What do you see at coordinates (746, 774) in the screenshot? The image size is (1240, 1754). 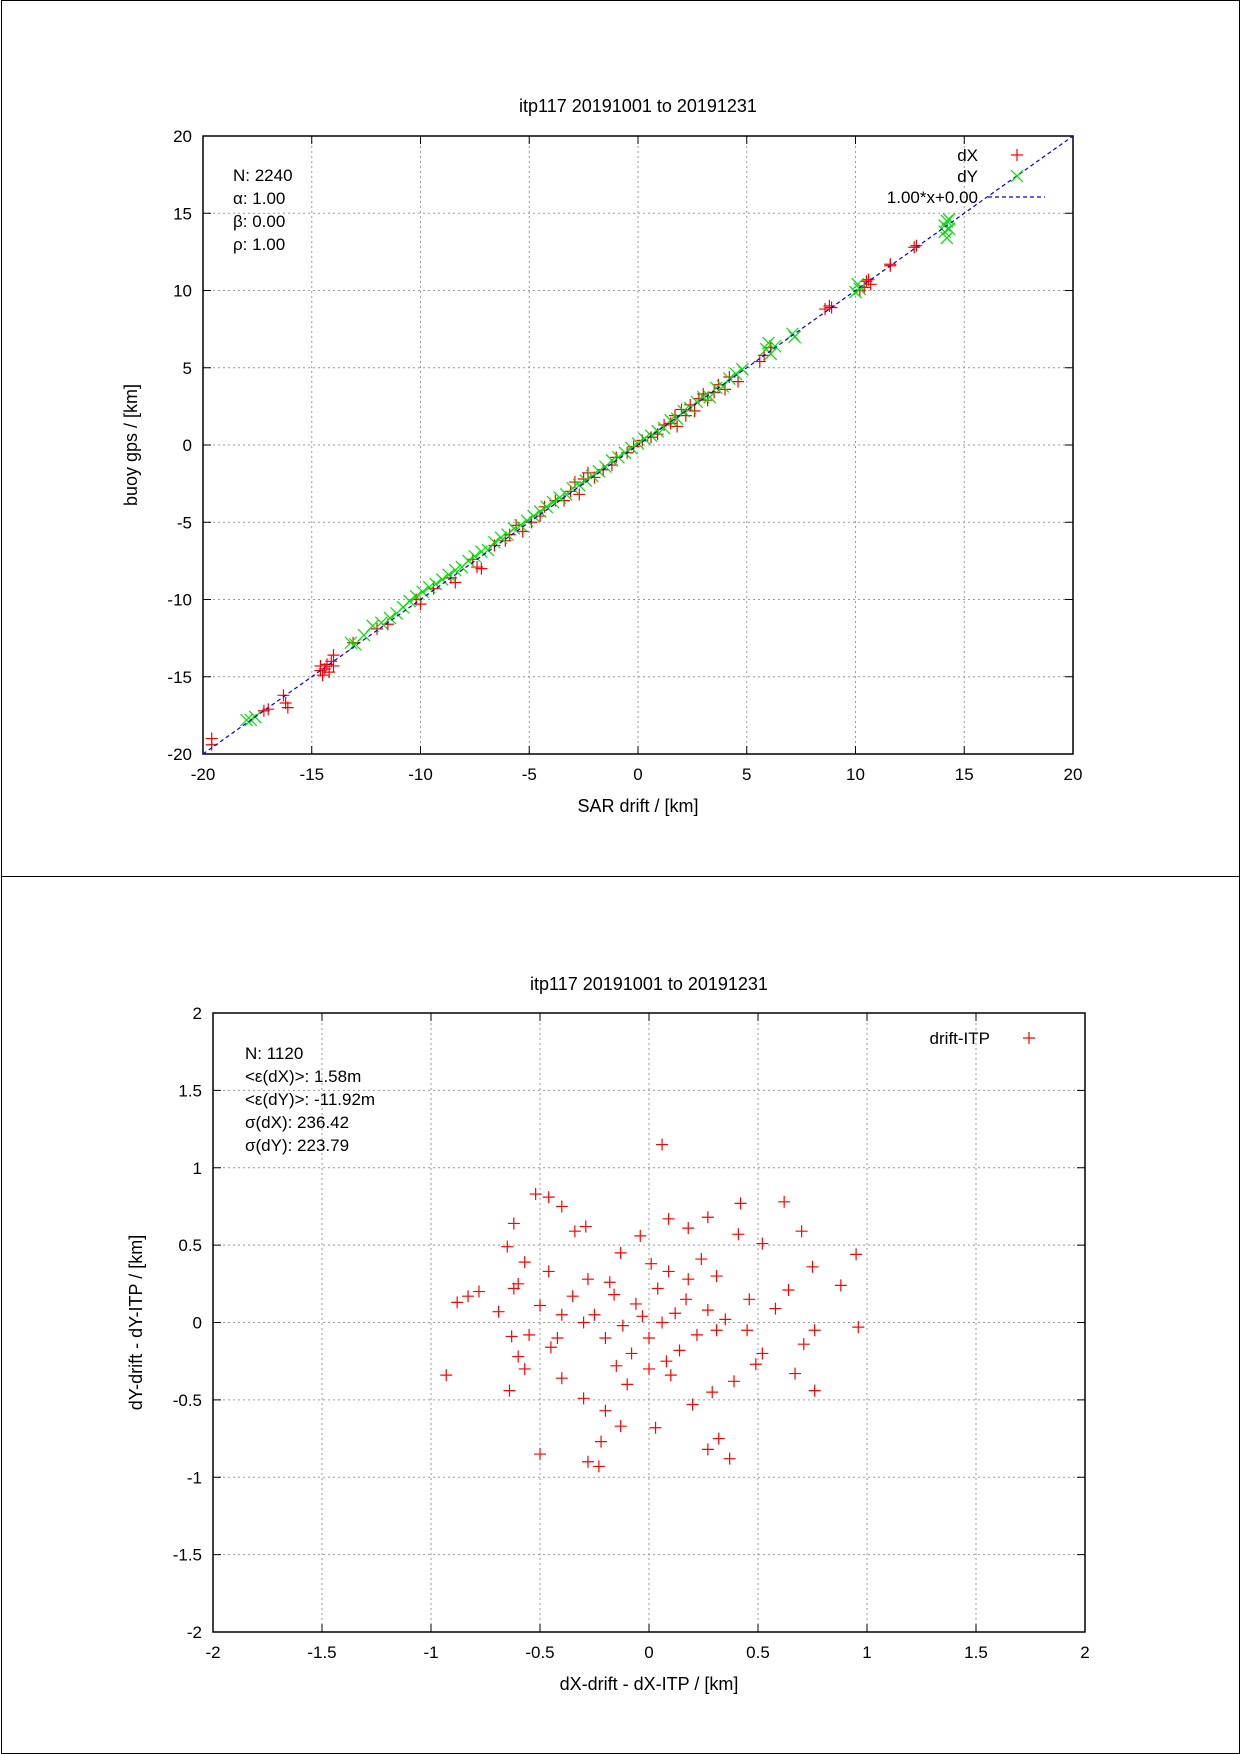 I see `x-tick-label: 5` at bounding box center [746, 774].